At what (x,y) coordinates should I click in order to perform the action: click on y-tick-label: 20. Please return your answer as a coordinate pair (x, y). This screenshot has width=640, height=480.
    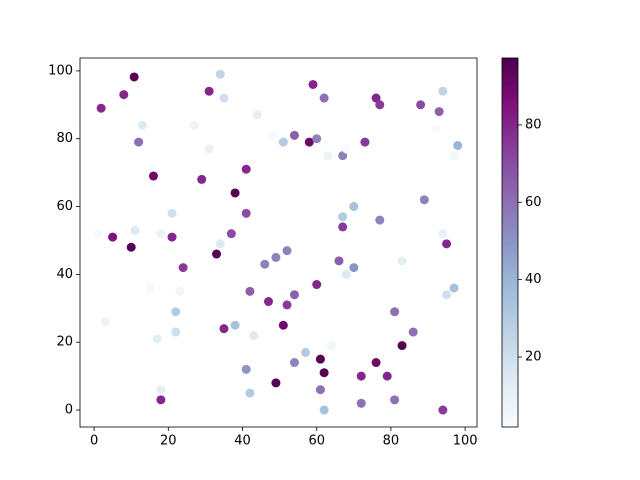
    Looking at the image, I should click on (64, 342).